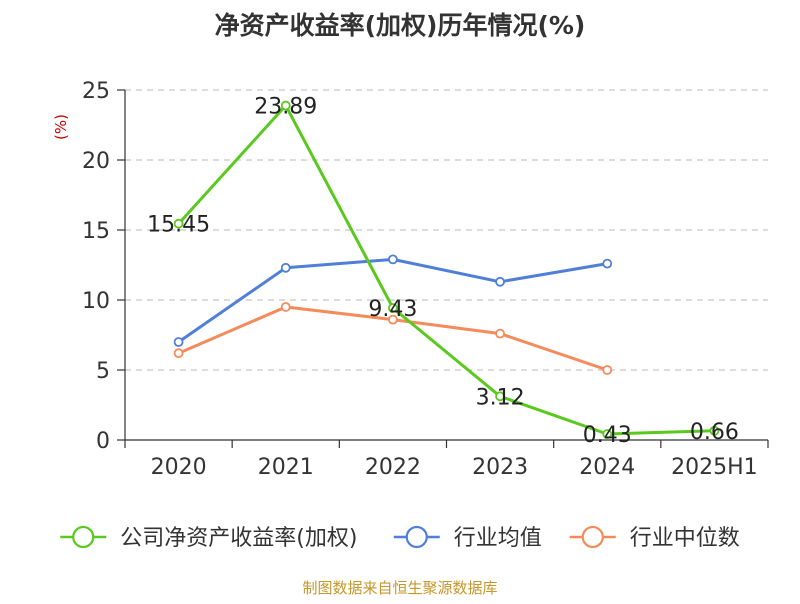 This screenshot has height=604, width=800. Describe the element at coordinates (96, 161) in the screenshot. I see `y-tick-label: 20` at that location.